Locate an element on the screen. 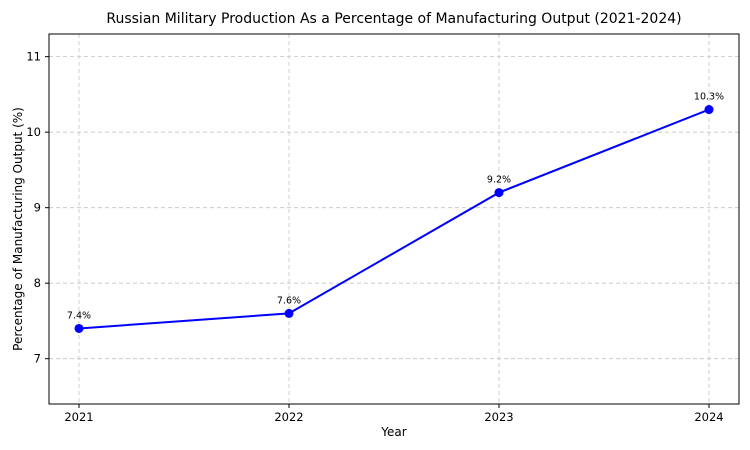 This screenshot has width=750, height=450. data-label: 9.2% is located at coordinates (499, 180).